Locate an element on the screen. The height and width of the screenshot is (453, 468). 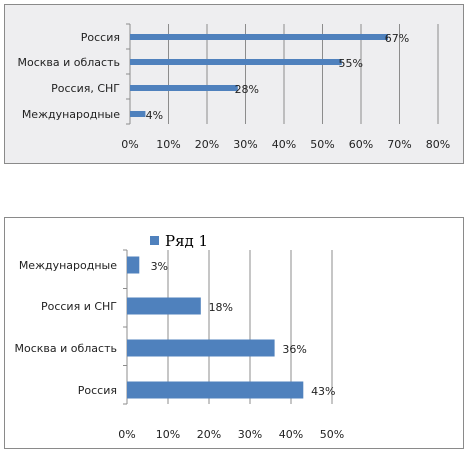
category-label: Россия, СНГ is located at coordinates (85, 88).